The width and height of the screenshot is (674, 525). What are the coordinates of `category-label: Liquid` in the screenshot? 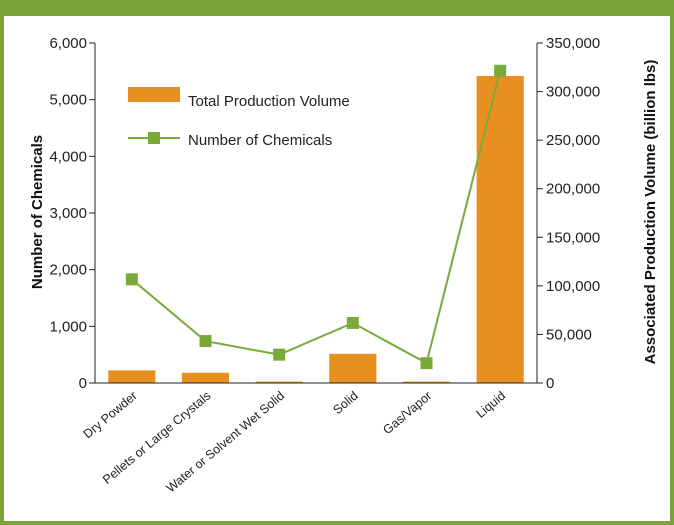 It's located at (491, 405).